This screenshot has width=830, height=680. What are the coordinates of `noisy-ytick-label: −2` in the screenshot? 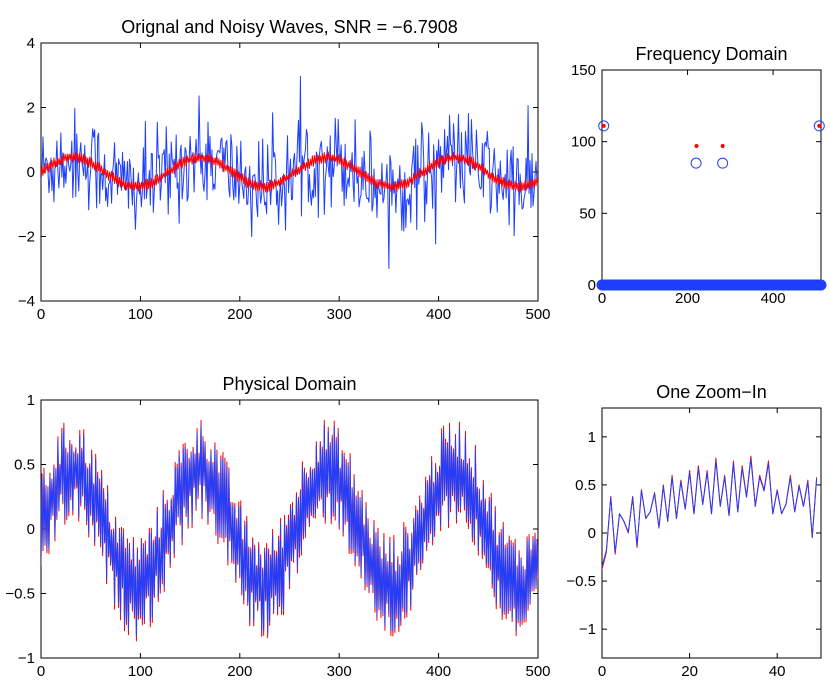 It's located at (26, 237).